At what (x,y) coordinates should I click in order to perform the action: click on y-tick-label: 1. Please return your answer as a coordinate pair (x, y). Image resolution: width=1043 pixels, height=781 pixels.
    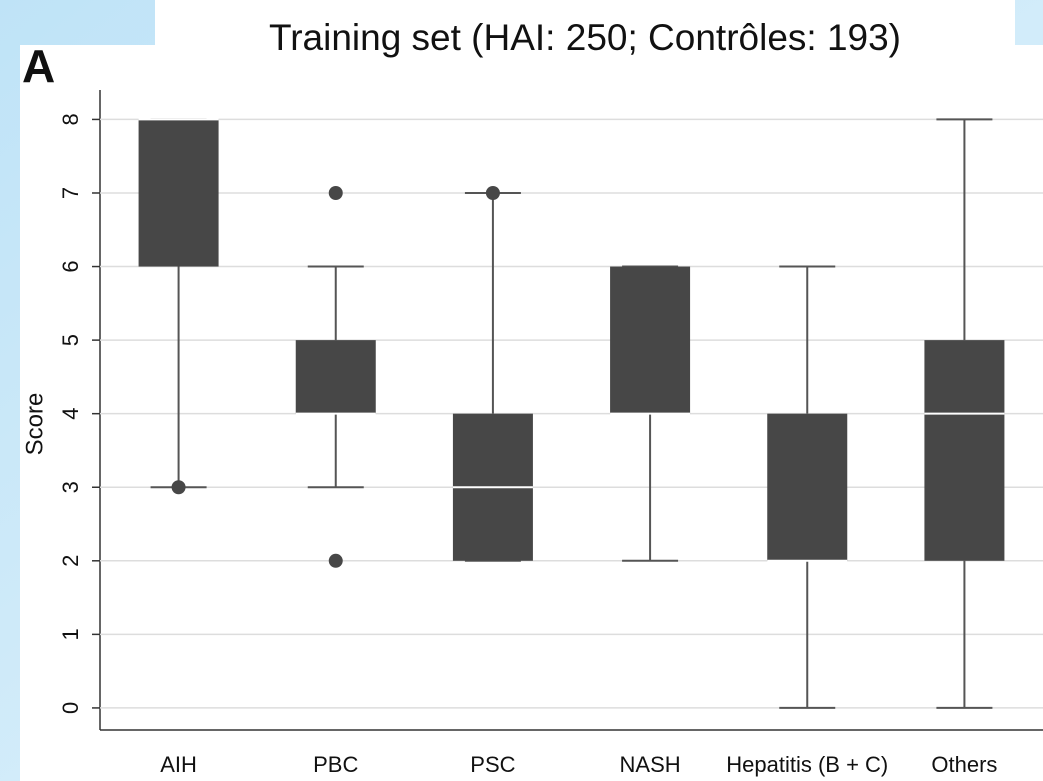
    Looking at the image, I should click on (70, 634).